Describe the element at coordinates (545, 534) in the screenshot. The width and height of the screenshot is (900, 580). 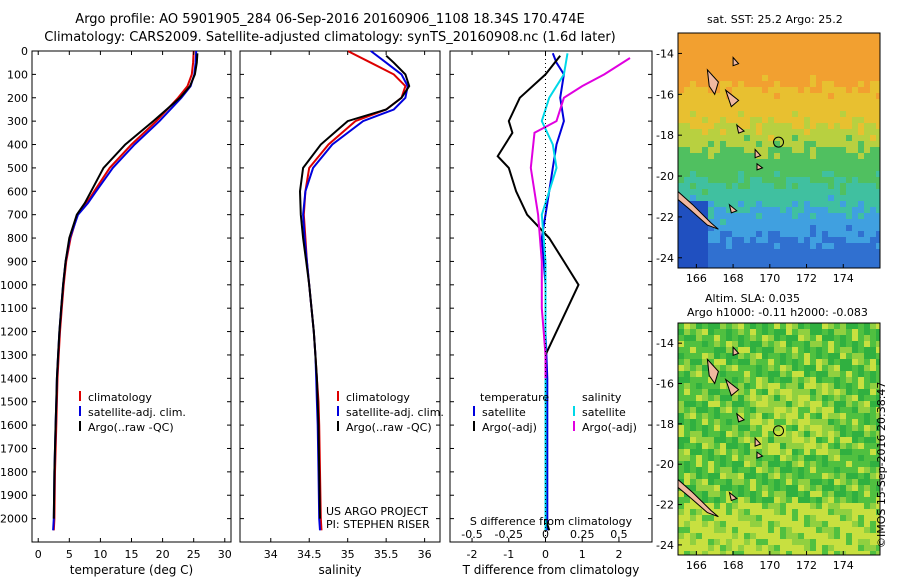
I see `s-tick-label: 0` at that location.